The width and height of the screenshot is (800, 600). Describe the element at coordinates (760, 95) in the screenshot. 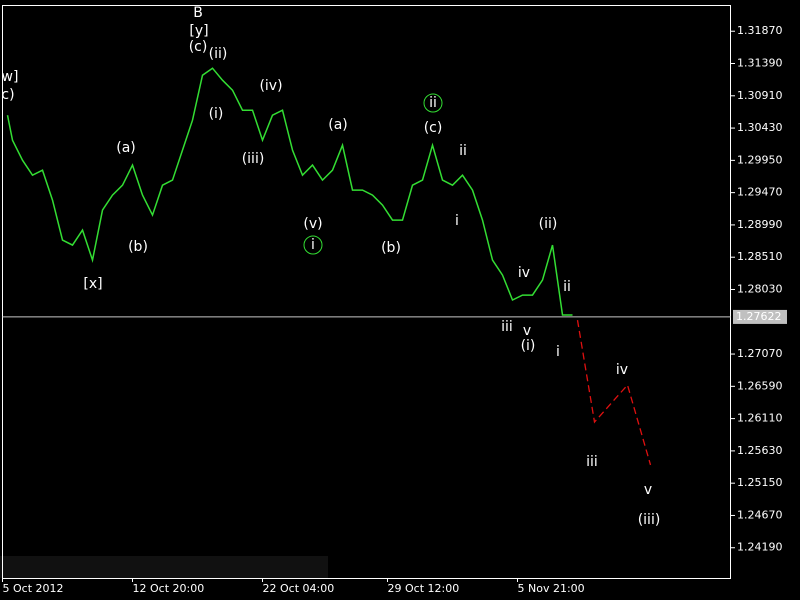

I see `y-tick-label: 1.30910` at that location.